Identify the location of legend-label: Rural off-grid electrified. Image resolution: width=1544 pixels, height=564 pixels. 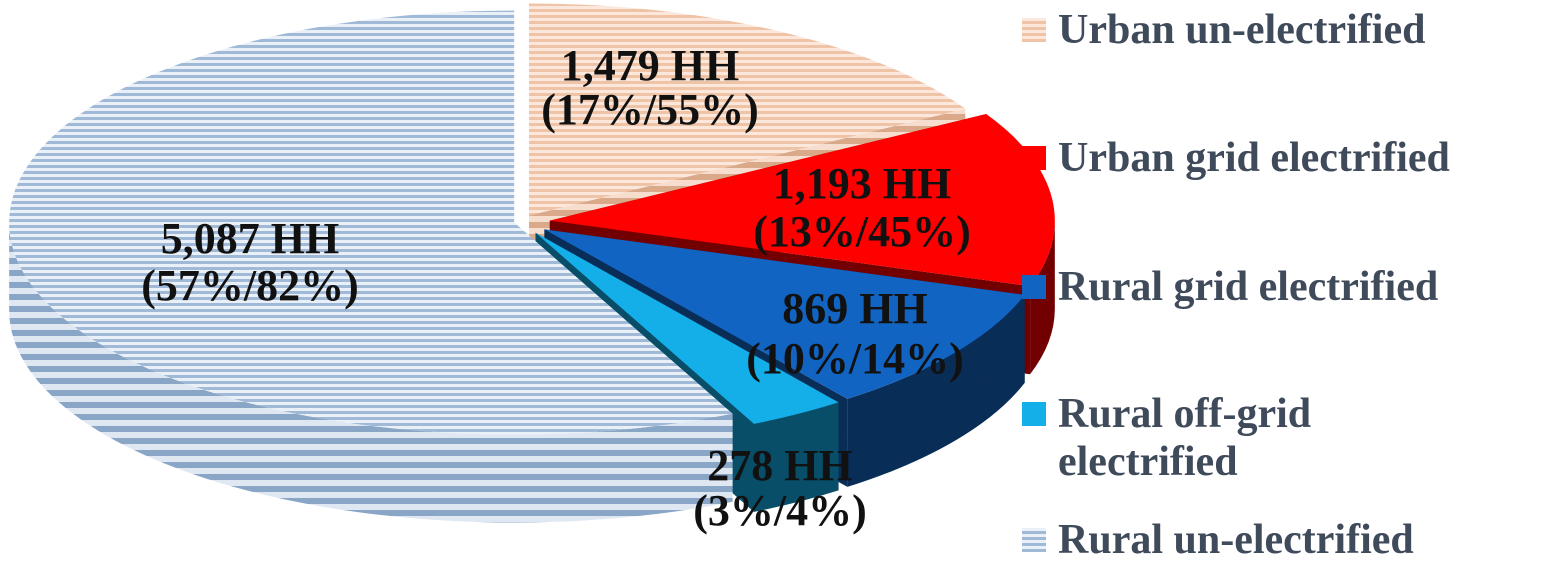
(1185, 438).